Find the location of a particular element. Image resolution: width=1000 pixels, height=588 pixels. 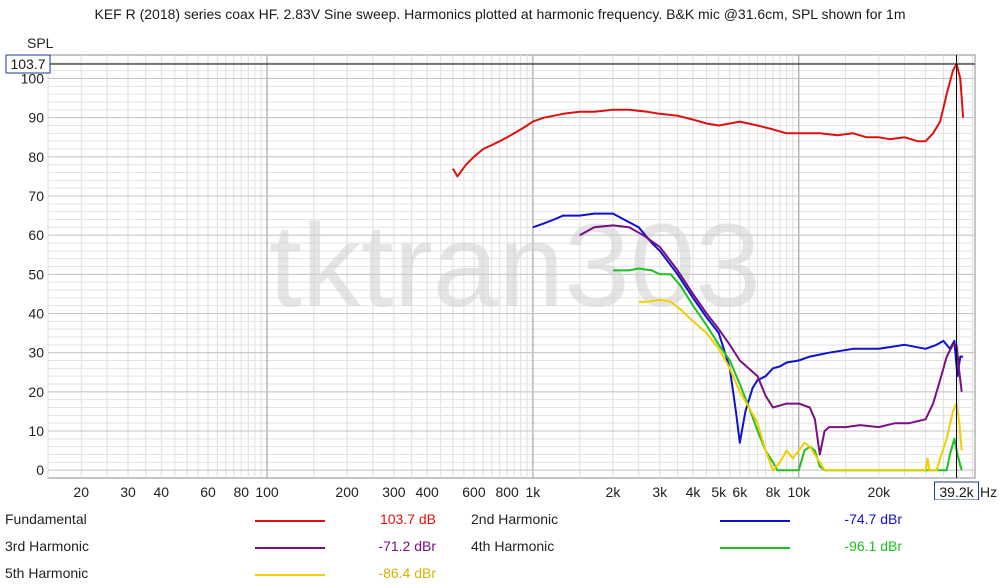

legend-name-5th-harmonic: 5th Harmonic is located at coordinates (47, 573).